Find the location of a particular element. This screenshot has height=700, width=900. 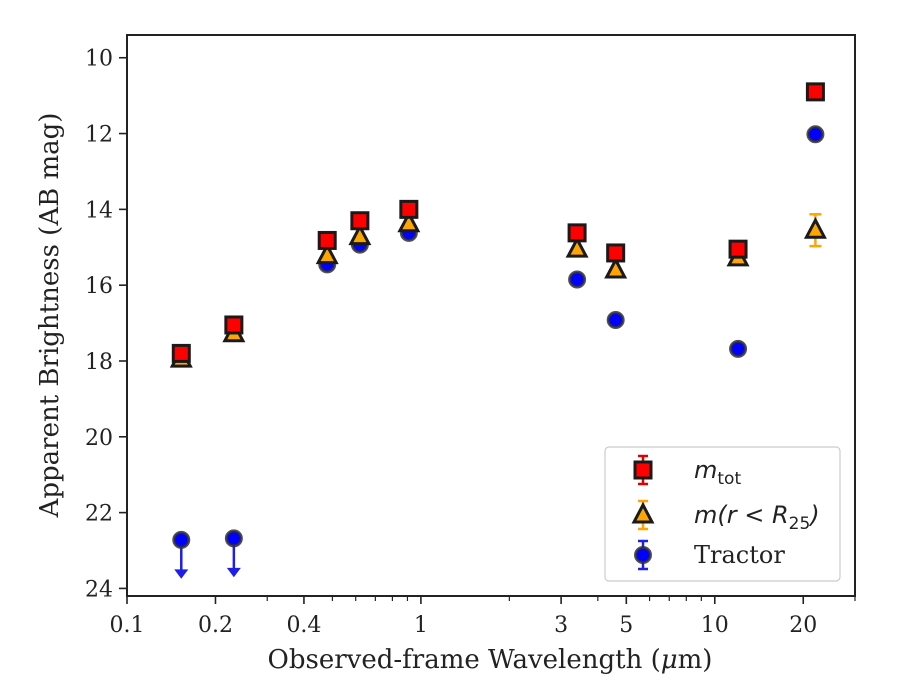

legend-label-subscript: 25 is located at coordinates (800, 524).